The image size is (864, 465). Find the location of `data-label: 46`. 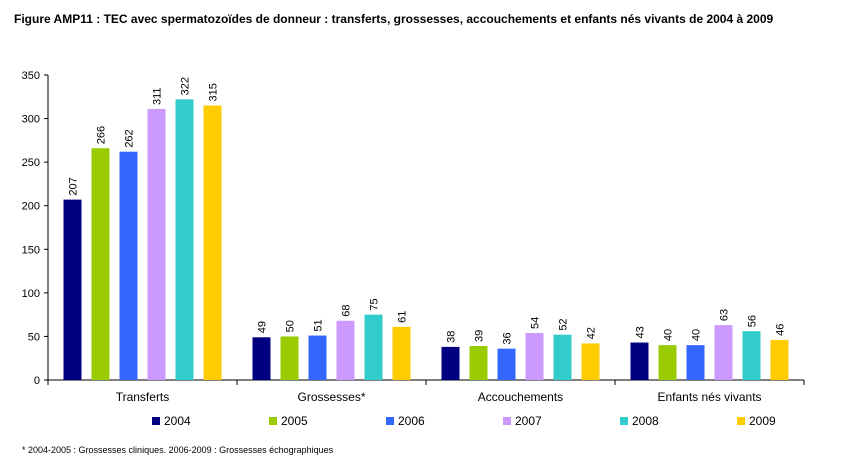

data-label: 46 is located at coordinates (781, 330).